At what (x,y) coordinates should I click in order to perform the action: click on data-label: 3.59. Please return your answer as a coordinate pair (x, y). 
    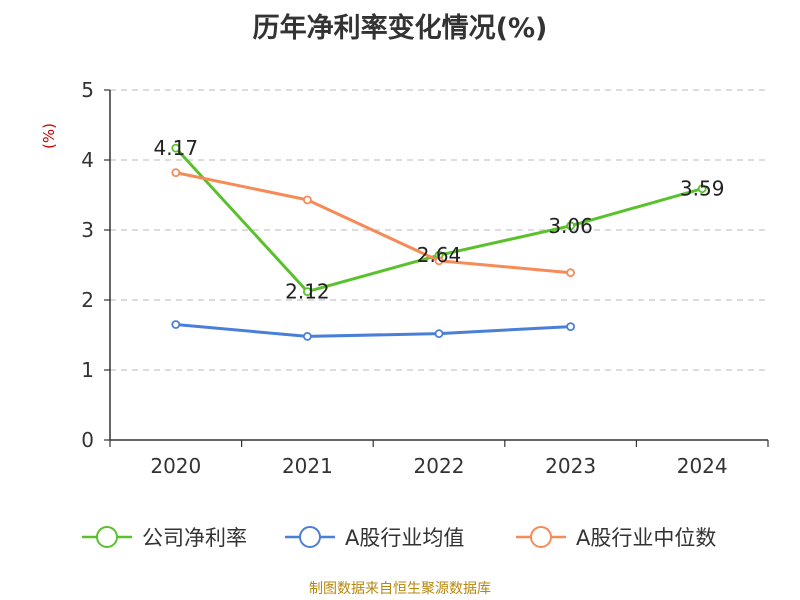
    Looking at the image, I should click on (702, 189).